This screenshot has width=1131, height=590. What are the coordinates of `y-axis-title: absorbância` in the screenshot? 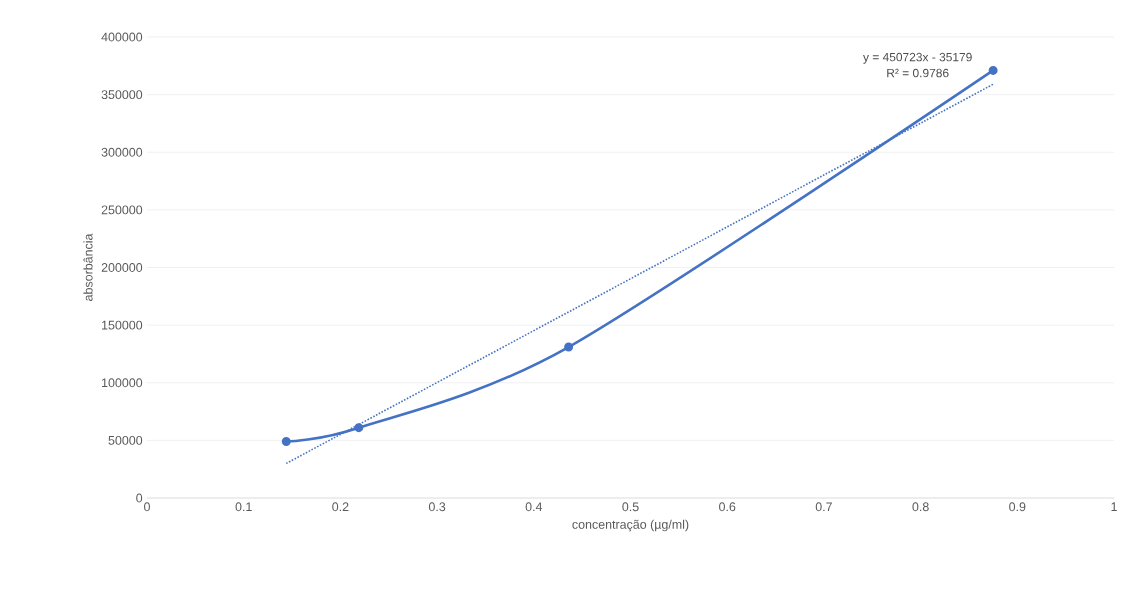 It's located at (88, 267).